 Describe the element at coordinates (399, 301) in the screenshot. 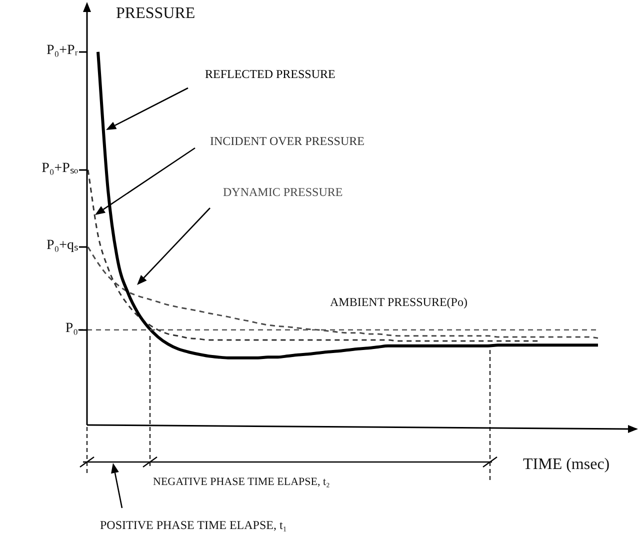

I see `ref-line-label: AMBIENT PRESSURE(Po)` at that location.